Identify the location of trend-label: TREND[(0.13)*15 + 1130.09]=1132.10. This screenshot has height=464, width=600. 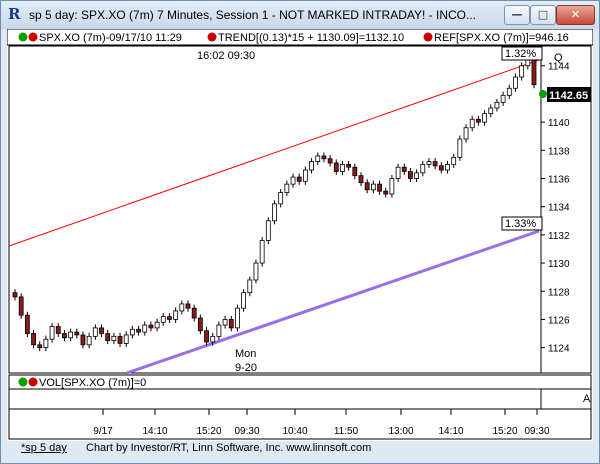
(311, 38).